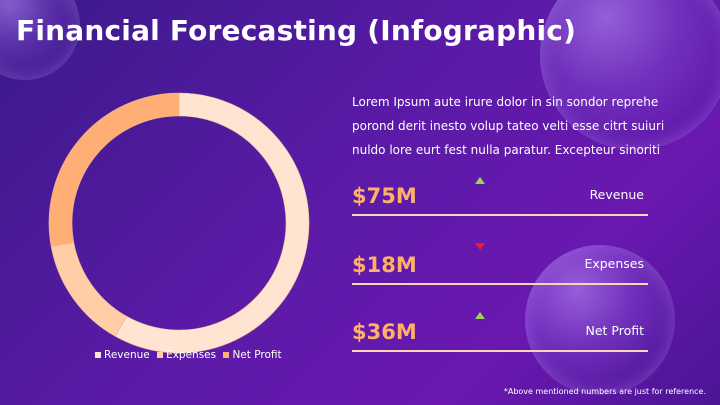 This screenshot has height=405, width=720. What do you see at coordinates (296, 30) in the screenshot?
I see `page-title: Financial Forecasting (Infographic)` at bounding box center [296, 30].